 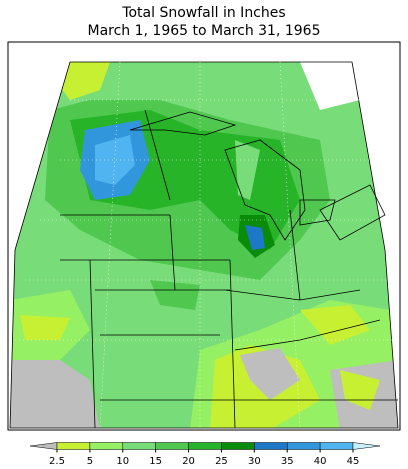 What do you see at coordinates (43, 446) in the screenshot?
I see `legend-low` at bounding box center [43, 446].